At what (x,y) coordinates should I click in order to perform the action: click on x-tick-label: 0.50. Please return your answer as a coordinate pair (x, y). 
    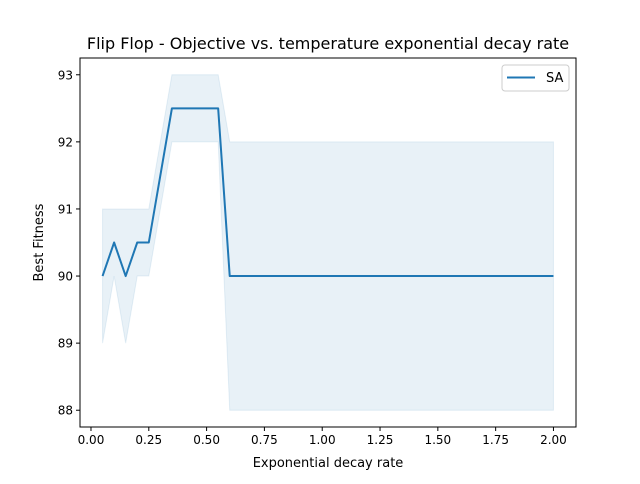
    Looking at the image, I should click on (206, 440).